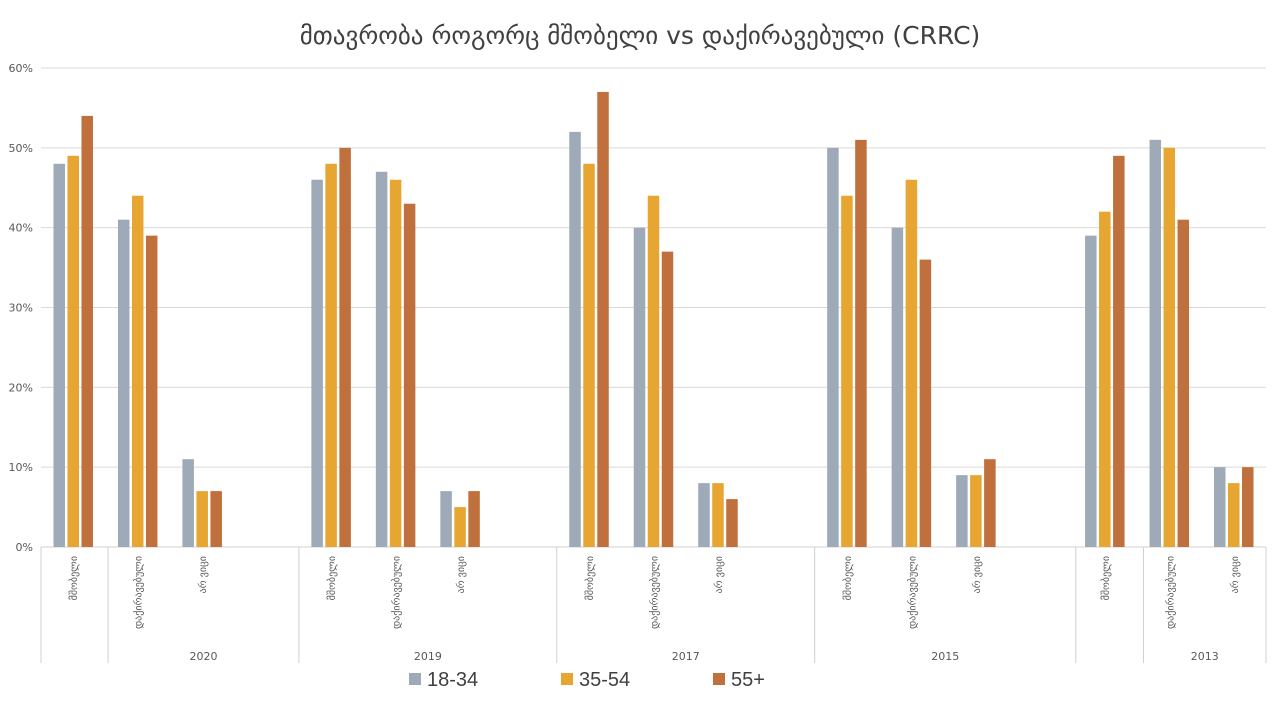 This screenshot has width=1280, height=713. What do you see at coordinates (21, 228) in the screenshot?
I see `y-tick-label: 40%` at bounding box center [21, 228].